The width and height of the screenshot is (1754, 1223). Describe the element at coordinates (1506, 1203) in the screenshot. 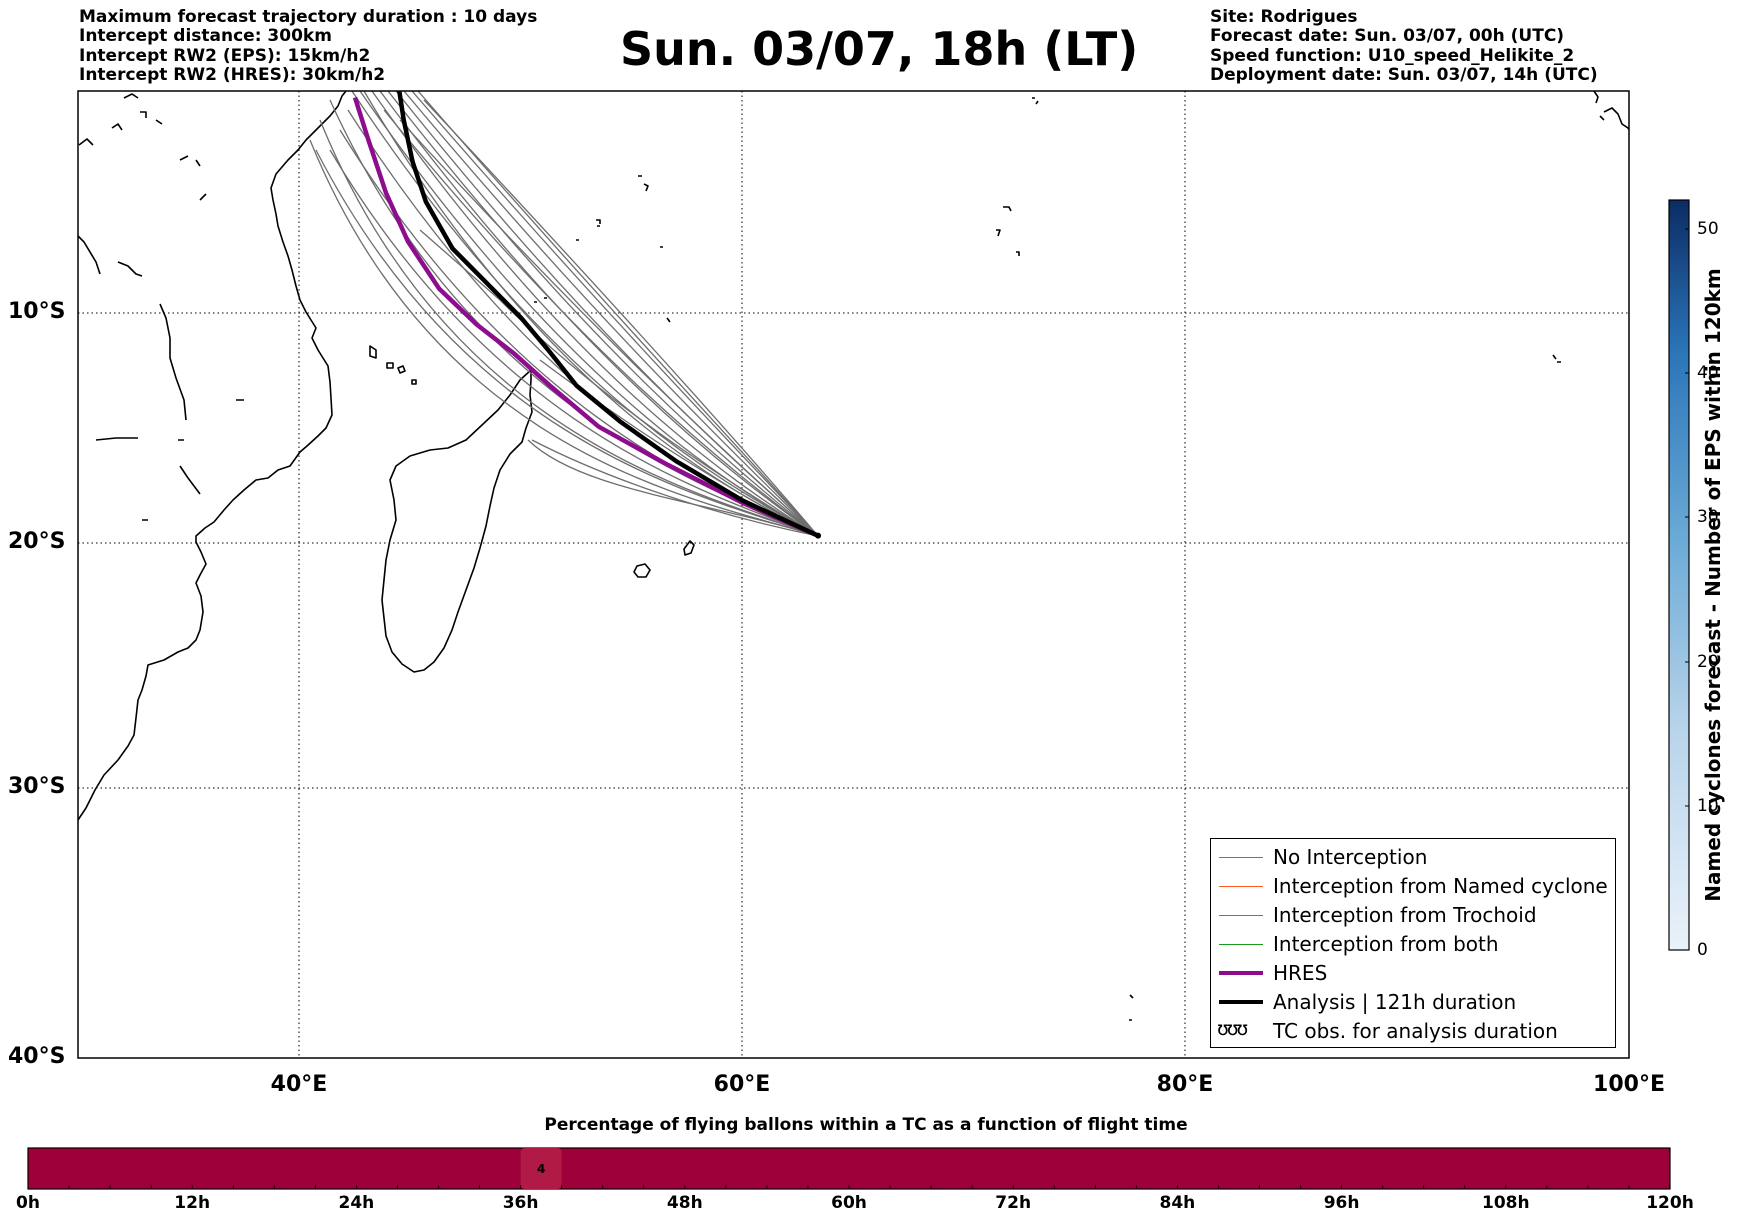

I see `flight-bar-tick-label: 108h` at that location.